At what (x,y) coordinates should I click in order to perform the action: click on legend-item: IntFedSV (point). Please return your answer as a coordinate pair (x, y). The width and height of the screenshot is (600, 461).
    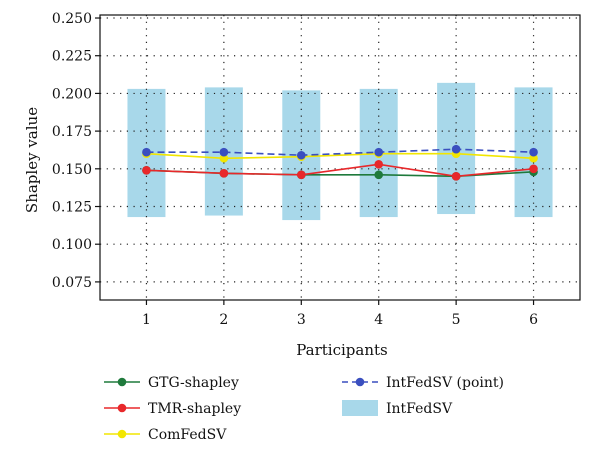
    Looking at the image, I should click on (423, 383).